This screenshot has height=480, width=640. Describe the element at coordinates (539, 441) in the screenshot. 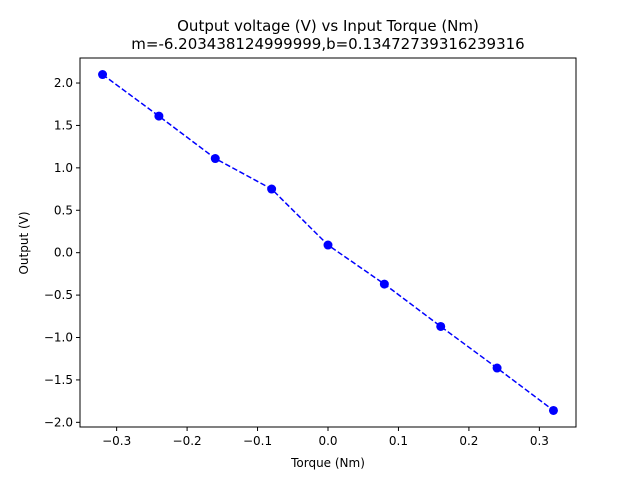

I see `x-tick-label: 0.3` at that location.